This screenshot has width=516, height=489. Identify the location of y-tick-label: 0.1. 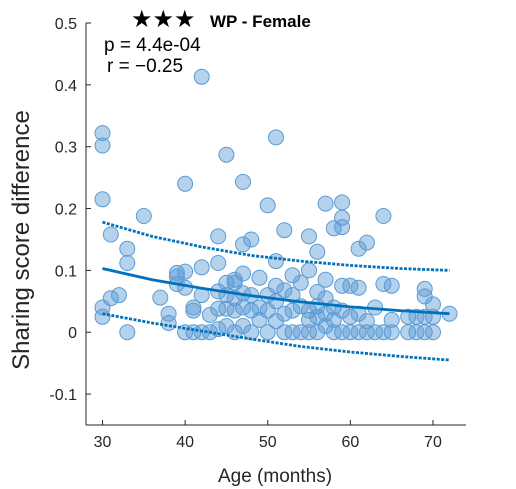
(66, 271).